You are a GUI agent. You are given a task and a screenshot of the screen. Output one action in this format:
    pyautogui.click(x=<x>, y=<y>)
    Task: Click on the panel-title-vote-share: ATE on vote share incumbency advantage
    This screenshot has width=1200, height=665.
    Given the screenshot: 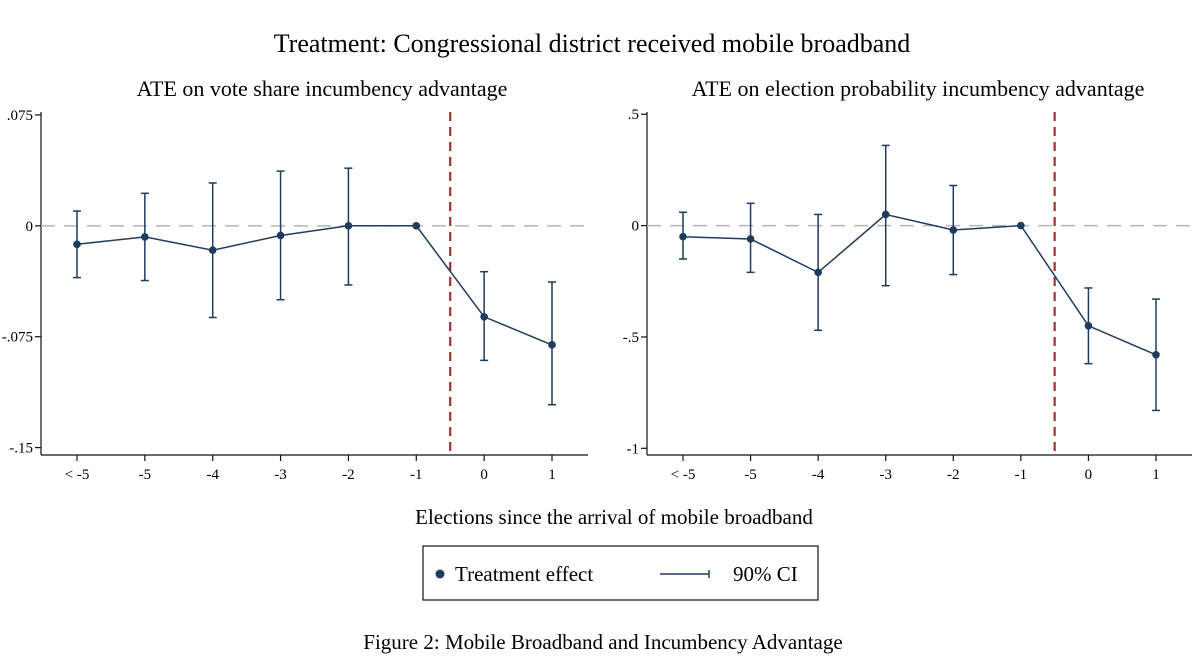 What is the action you would take?
    pyautogui.click(x=322, y=88)
    